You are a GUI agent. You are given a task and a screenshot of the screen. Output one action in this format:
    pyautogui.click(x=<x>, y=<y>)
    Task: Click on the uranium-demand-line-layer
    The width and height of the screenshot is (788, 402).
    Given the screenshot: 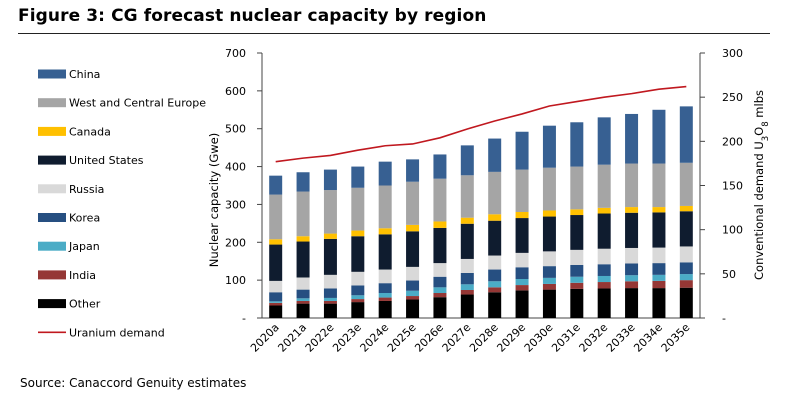 What is the action you would take?
    pyautogui.click(x=481, y=124)
    